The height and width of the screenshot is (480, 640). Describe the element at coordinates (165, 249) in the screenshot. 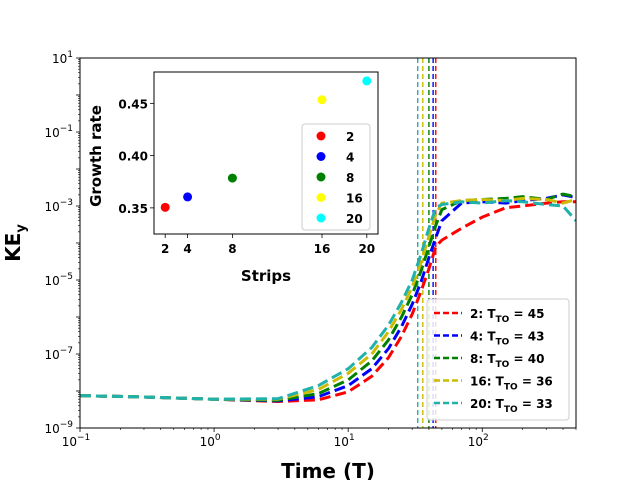

I see `inset-x-tick-label: 2` at that location.